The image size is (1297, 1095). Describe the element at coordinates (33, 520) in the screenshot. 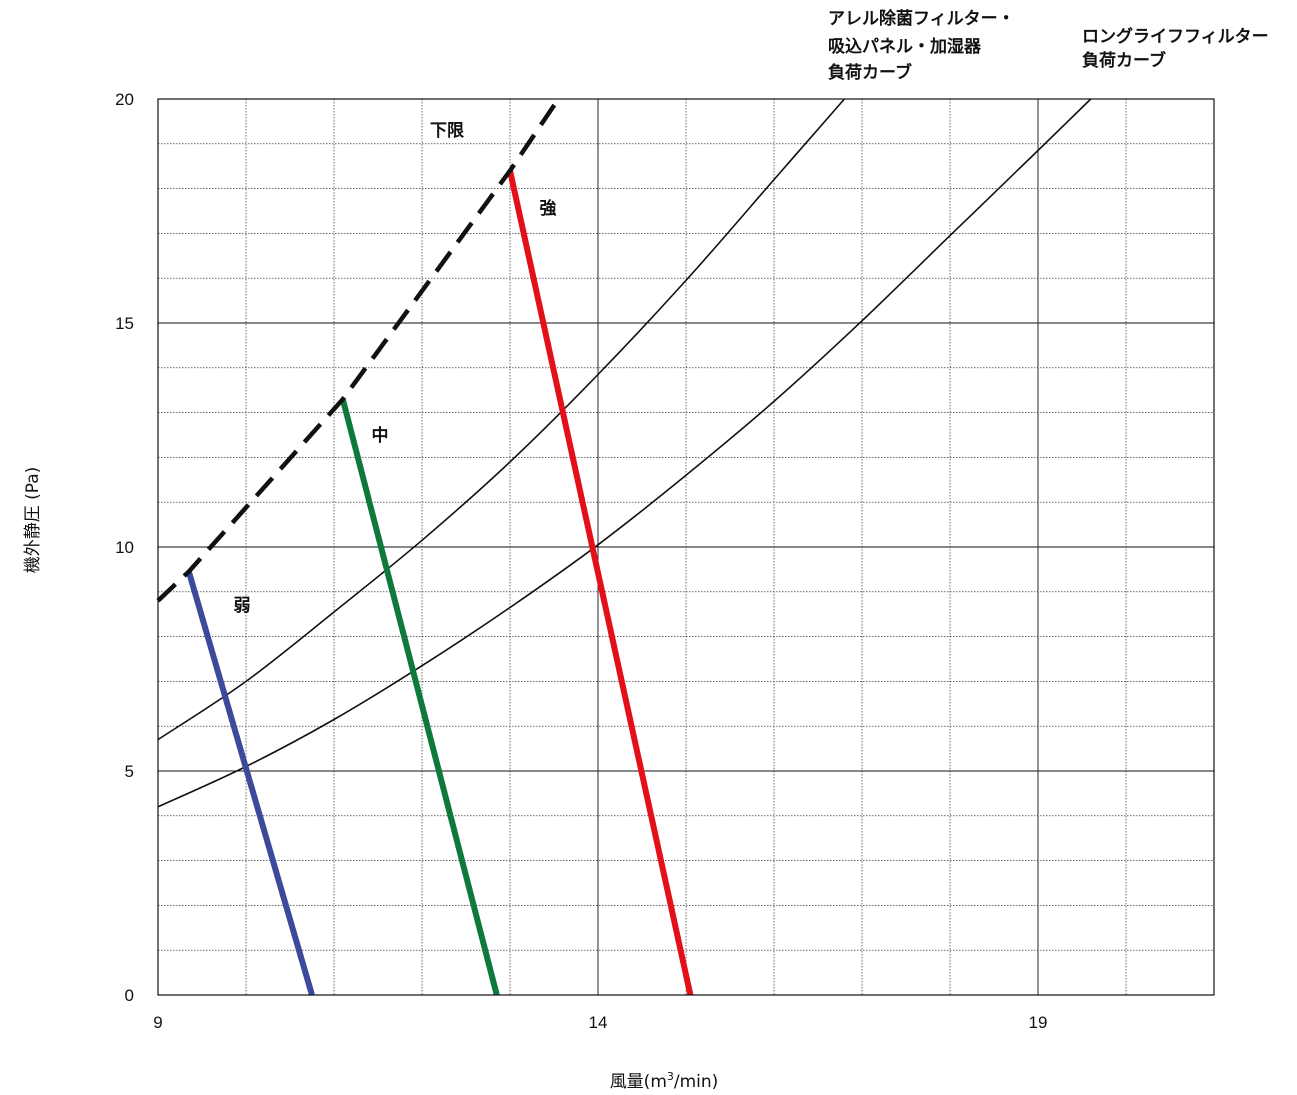

I see `y-axis-title: 機外静圧 (Pa)` at that location.